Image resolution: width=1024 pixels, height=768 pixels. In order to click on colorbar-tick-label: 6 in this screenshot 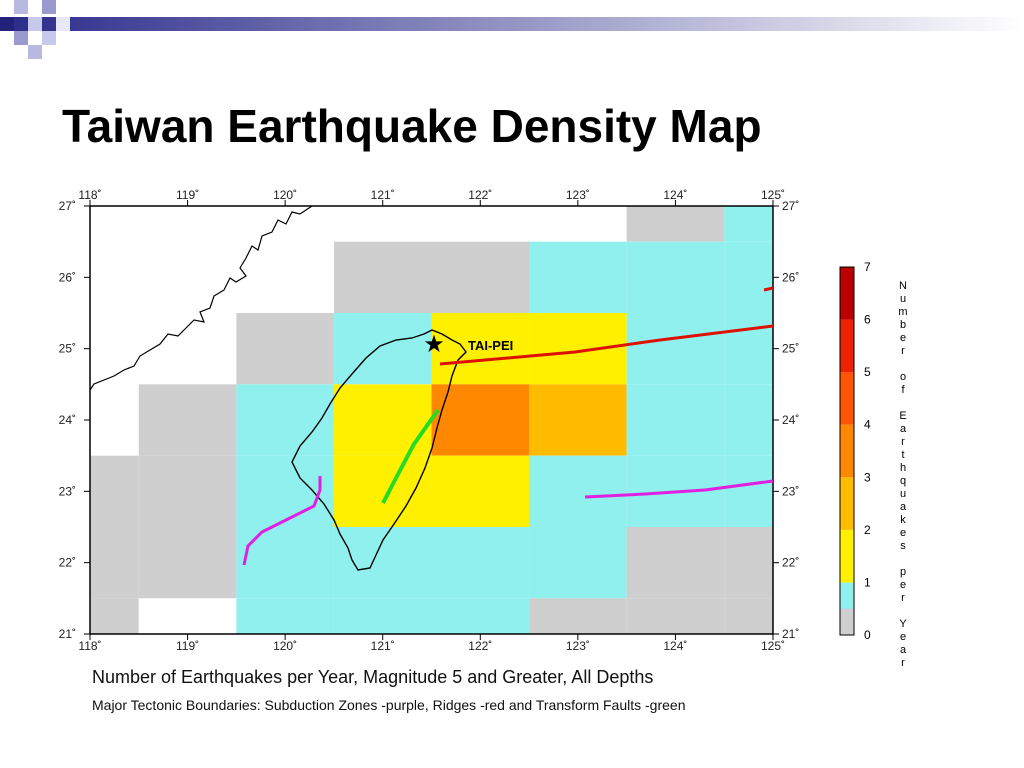, I will do `click(867, 320)`.